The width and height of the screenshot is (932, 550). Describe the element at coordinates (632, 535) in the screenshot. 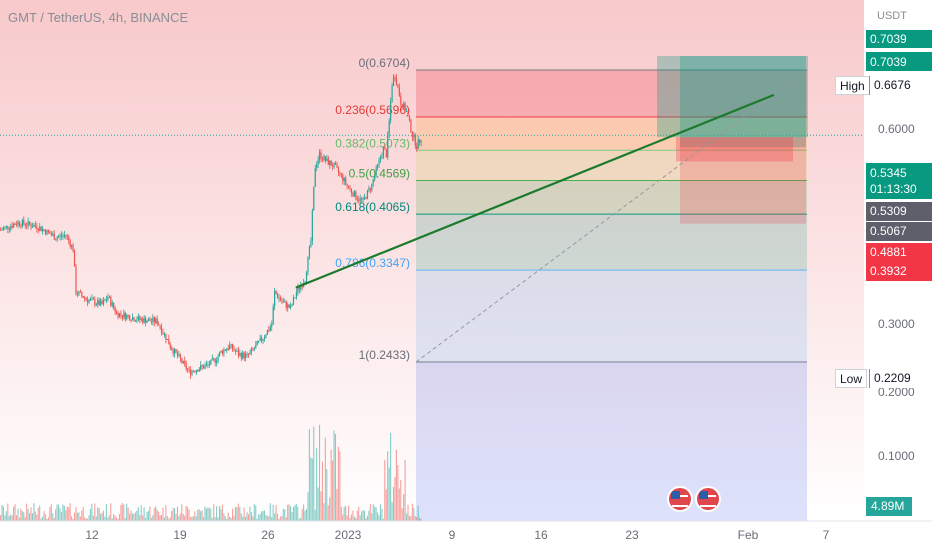

I see `time-axis-tick: 23` at that location.